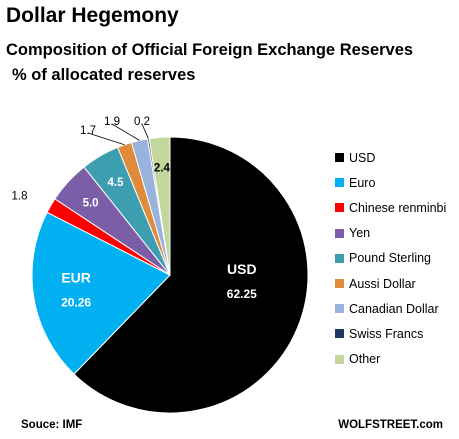 This screenshot has height=439, width=459. Describe the element at coordinates (390, 233) in the screenshot. I see `legend-item-yen: Yen` at that location.